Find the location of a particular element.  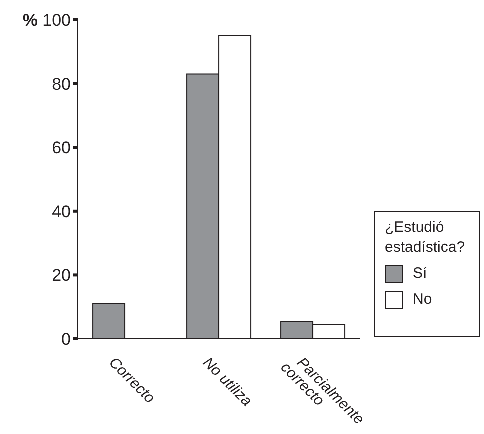

y-tick-label: 60 is located at coordinates (61, 148).